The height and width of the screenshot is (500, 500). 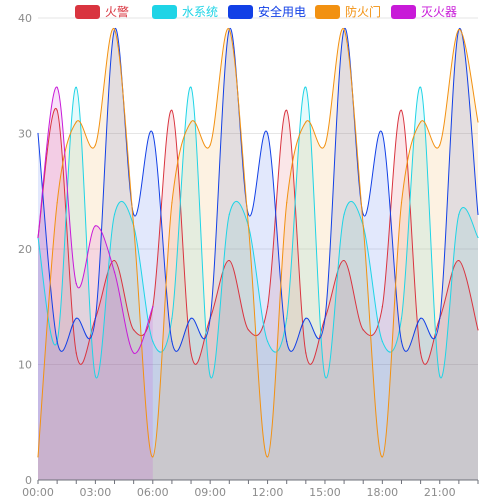 I want to click on legend-item: 水系统, so click(x=185, y=12).